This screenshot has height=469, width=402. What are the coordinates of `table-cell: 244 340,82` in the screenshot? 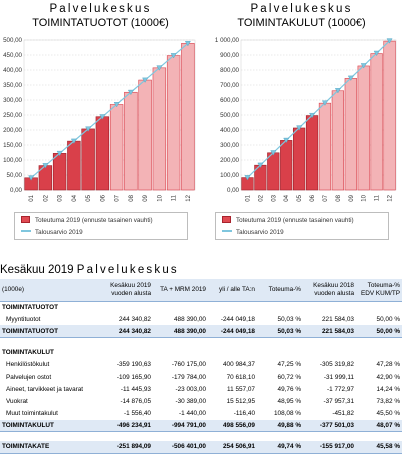 It's located at (125, 332).